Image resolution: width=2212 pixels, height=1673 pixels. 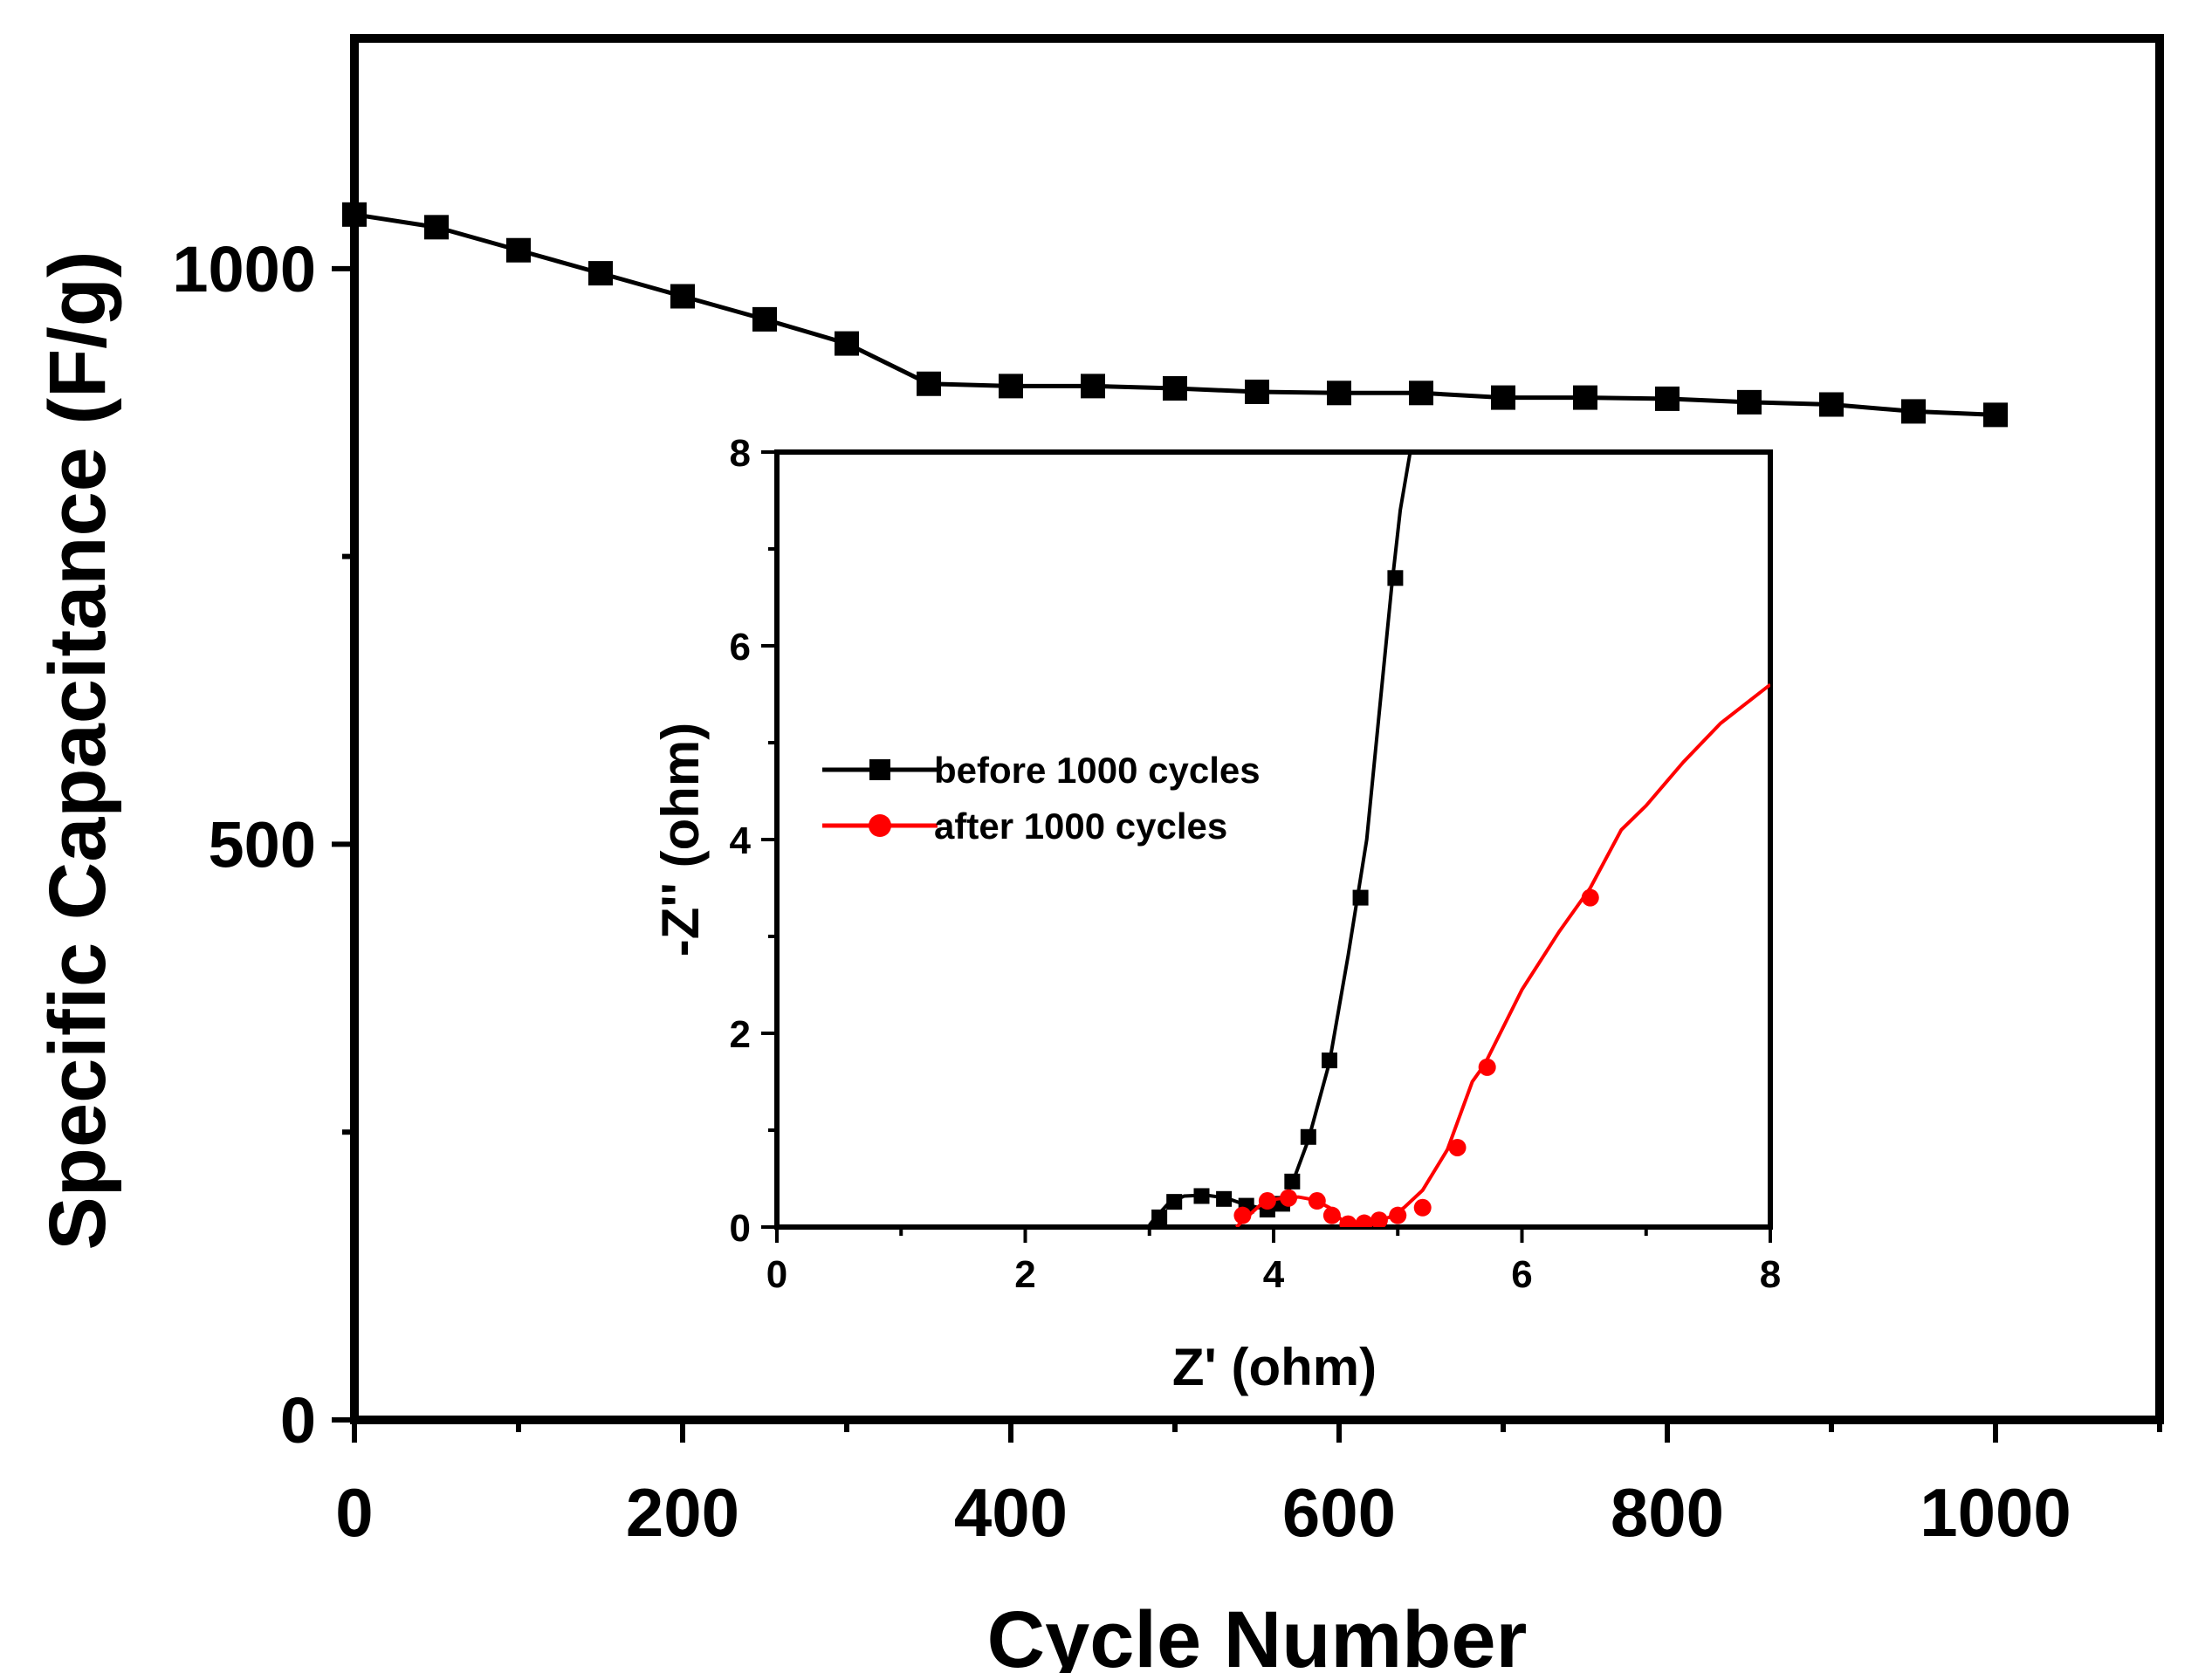 What do you see at coordinates (1459, 840) in the screenshot?
I see `inset-series-group` at bounding box center [1459, 840].